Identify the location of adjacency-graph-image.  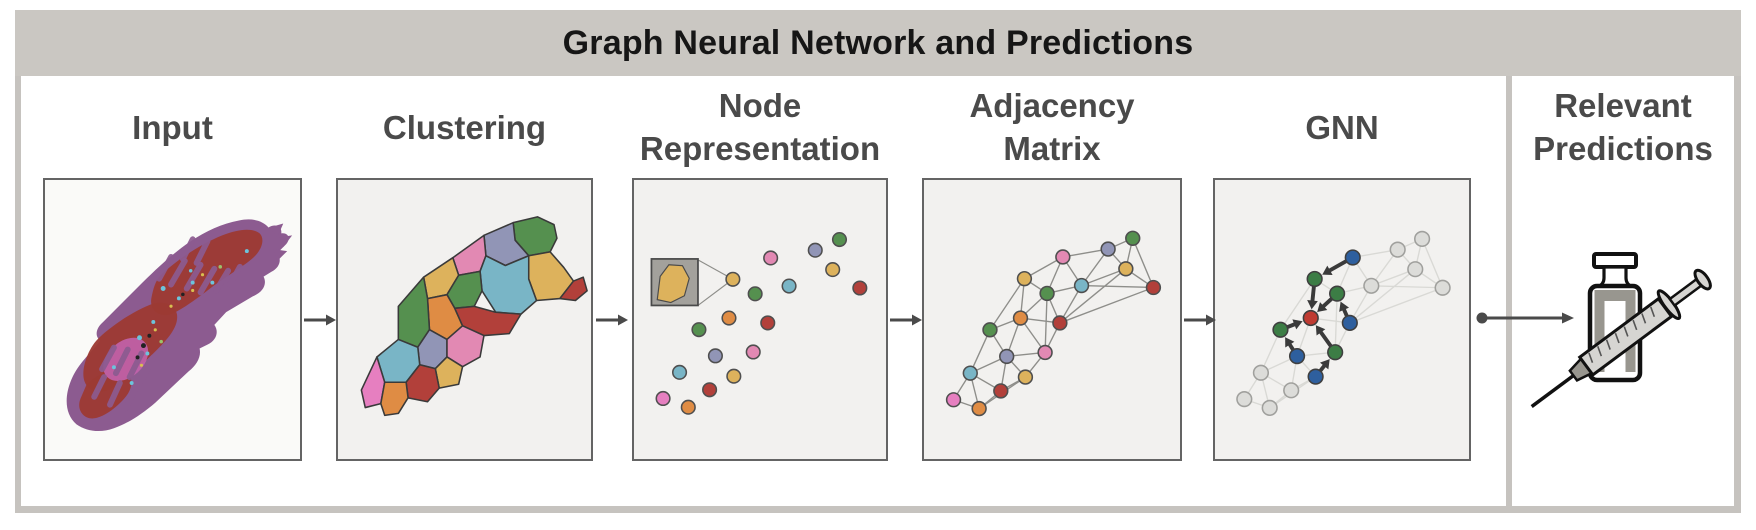
(1053, 323).